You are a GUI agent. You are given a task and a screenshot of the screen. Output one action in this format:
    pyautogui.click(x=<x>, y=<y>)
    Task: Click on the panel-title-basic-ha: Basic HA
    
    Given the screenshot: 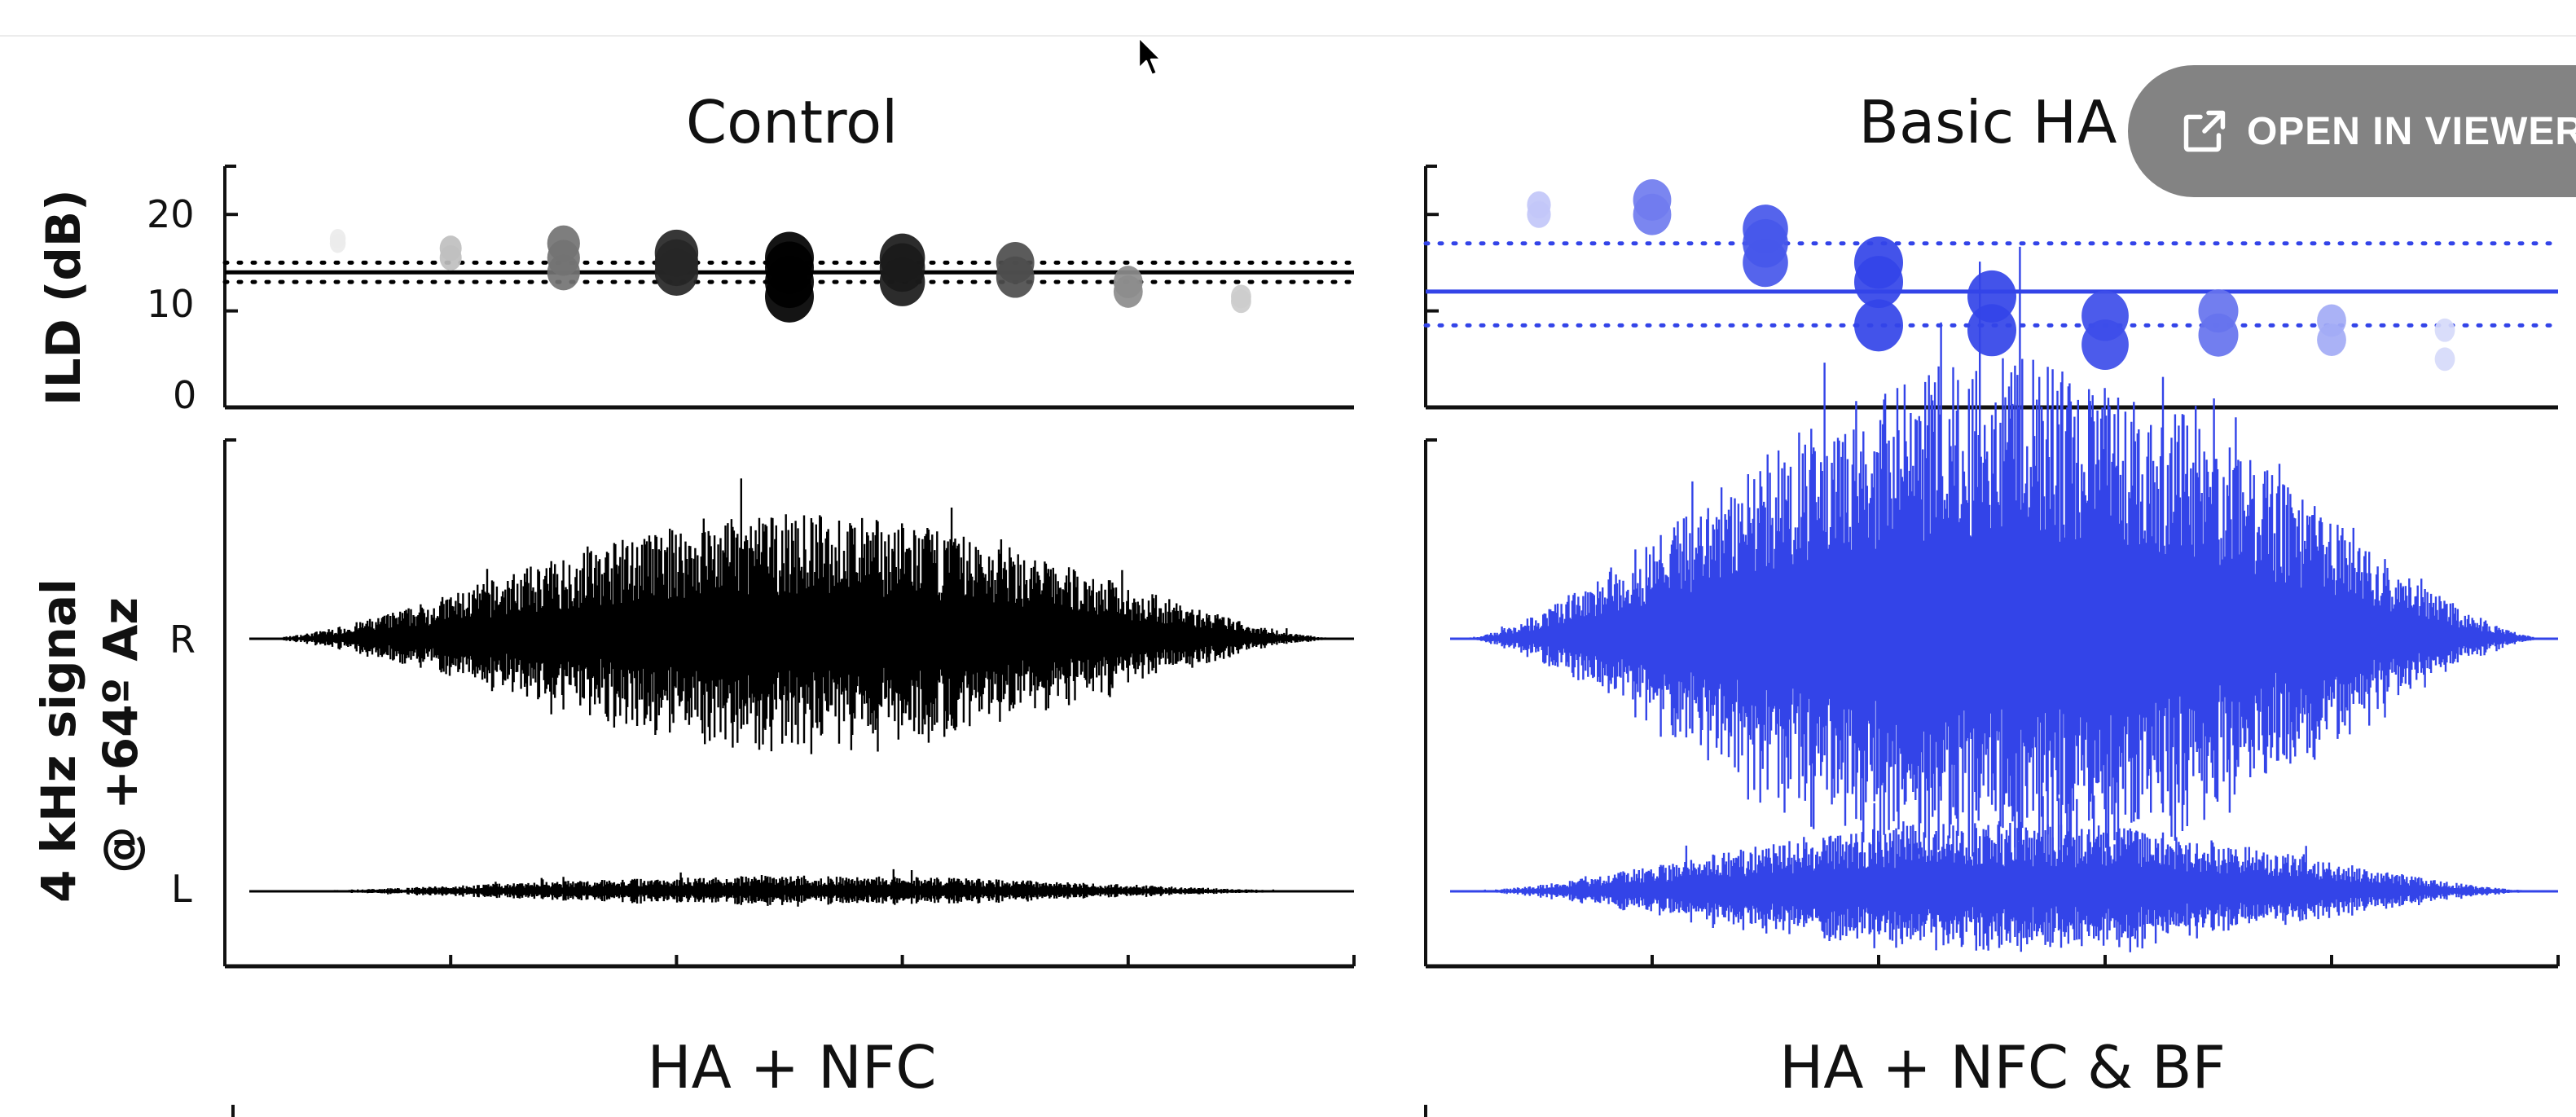 What is the action you would take?
    pyautogui.click(x=1987, y=122)
    